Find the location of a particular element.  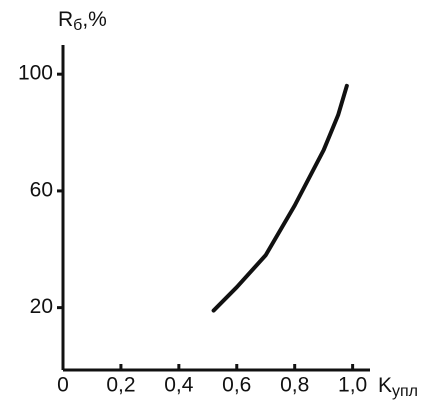

x-tick-label: 0,2 is located at coordinates (120, 385).